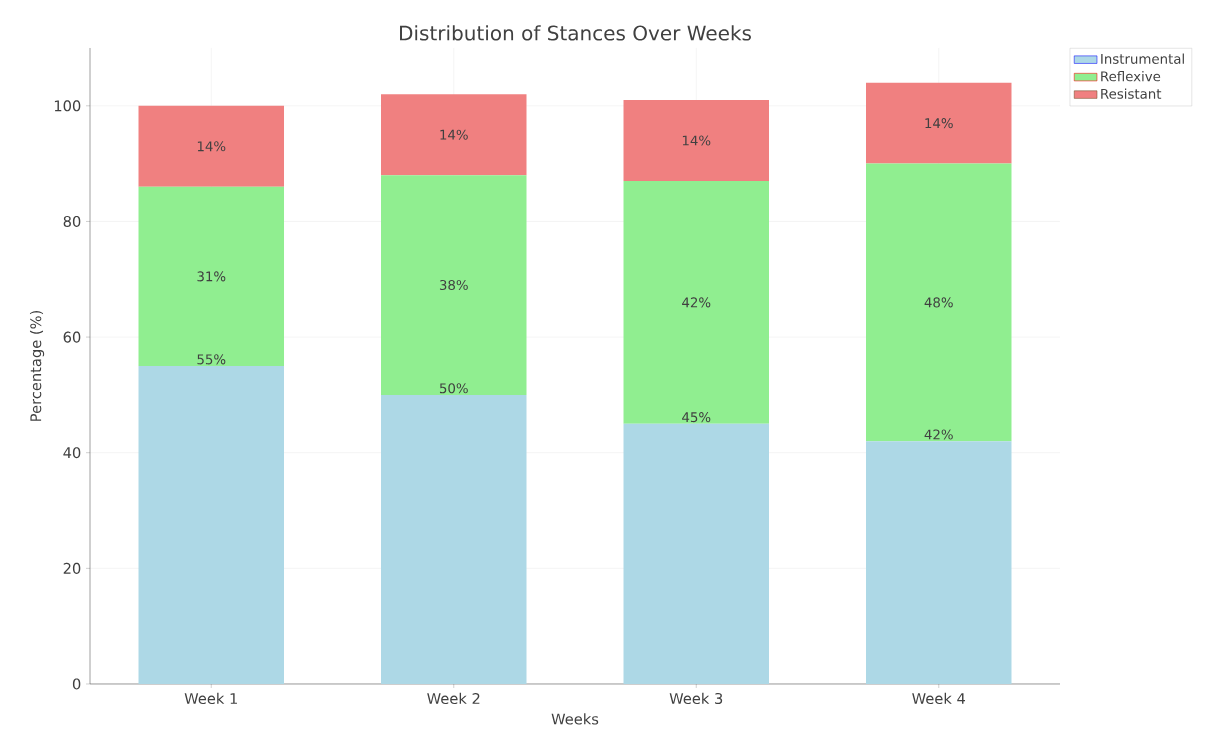 The height and width of the screenshot is (735, 1228). Describe the element at coordinates (1131, 76) in the screenshot. I see `legend-label: Reflexive` at that location.